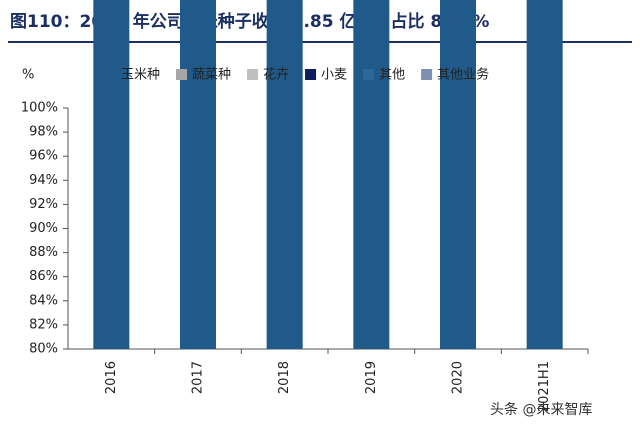  Describe the element at coordinates (43, 300) in the screenshot. I see `y-tick-label: 84%` at that location.